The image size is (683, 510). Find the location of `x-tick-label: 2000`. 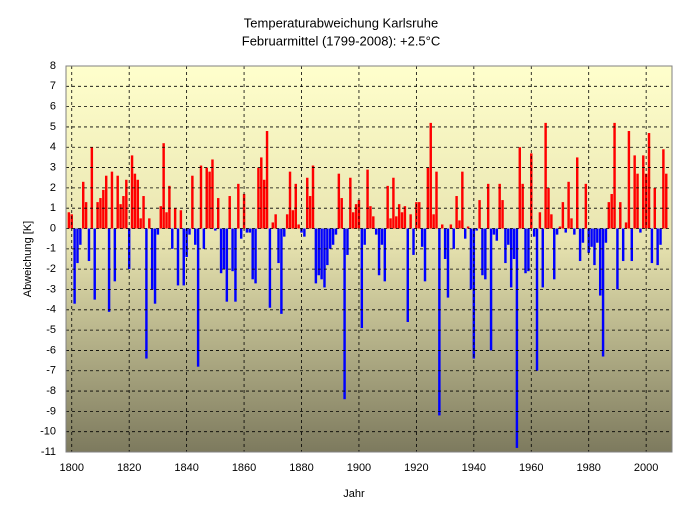

x-tick-label: 2000 is located at coordinates (646, 468).